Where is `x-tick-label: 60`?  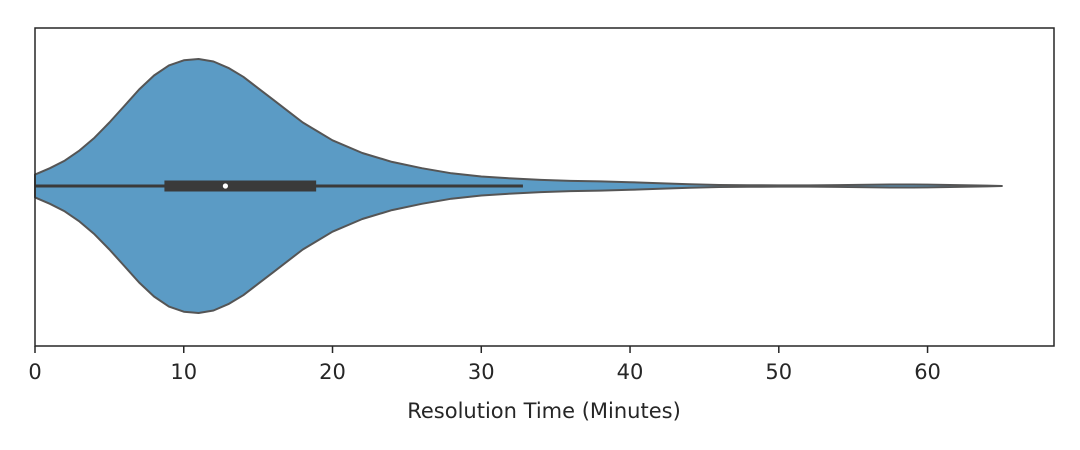
x-tick-label: 60 is located at coordinates (927, 372).